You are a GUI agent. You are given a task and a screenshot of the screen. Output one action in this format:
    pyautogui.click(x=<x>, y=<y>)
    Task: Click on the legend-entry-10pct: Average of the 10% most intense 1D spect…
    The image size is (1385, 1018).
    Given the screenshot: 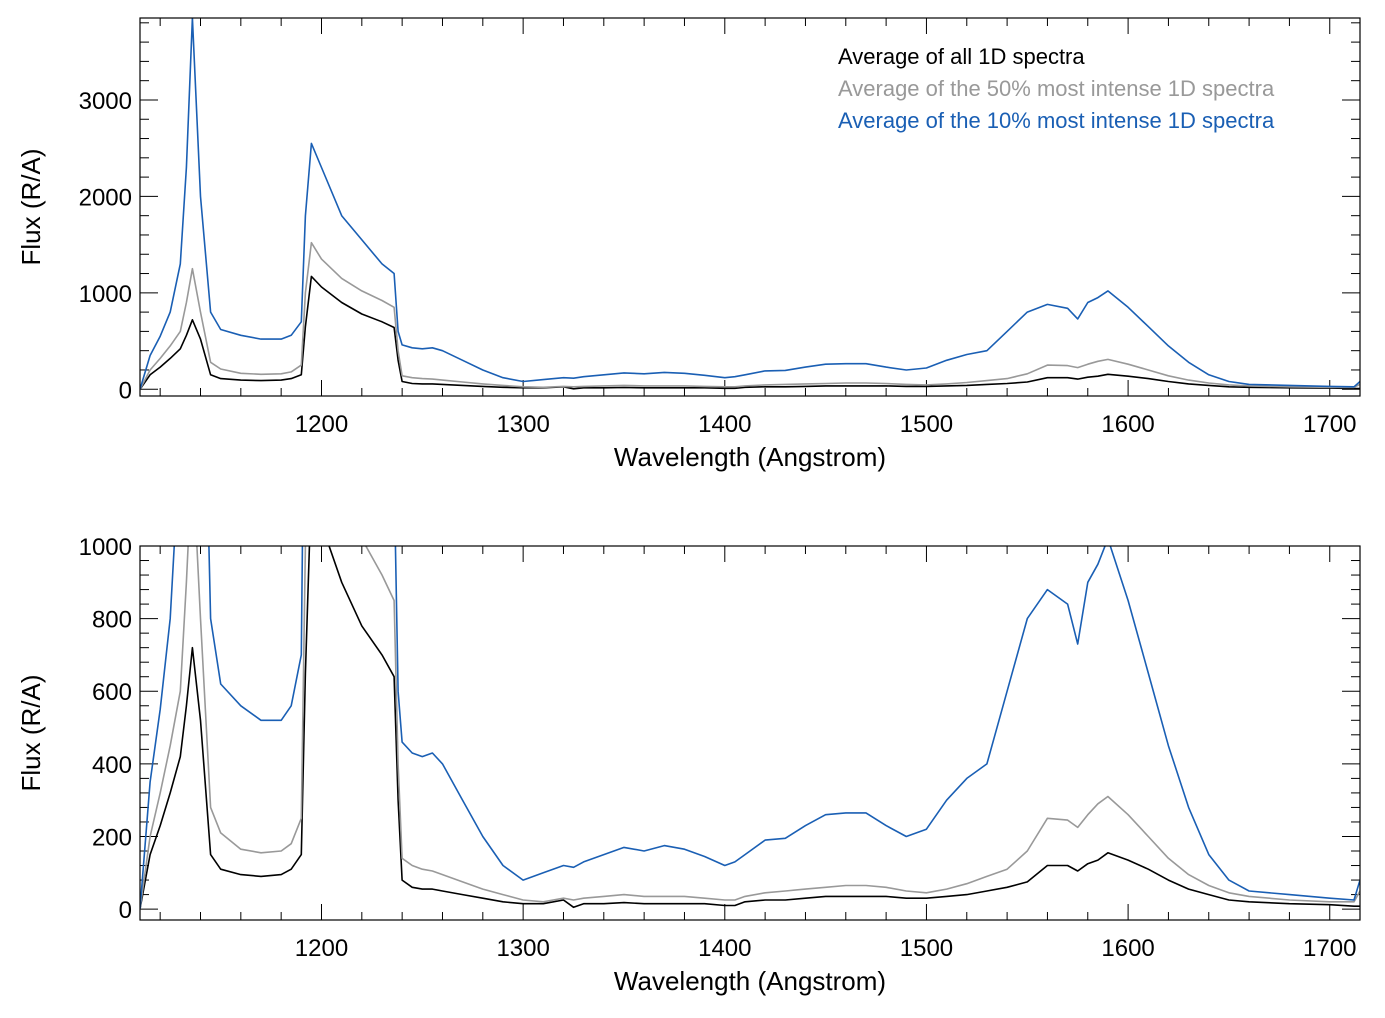 What is the action you would take?
    pyautogui.click(x=1056, y=120)
    